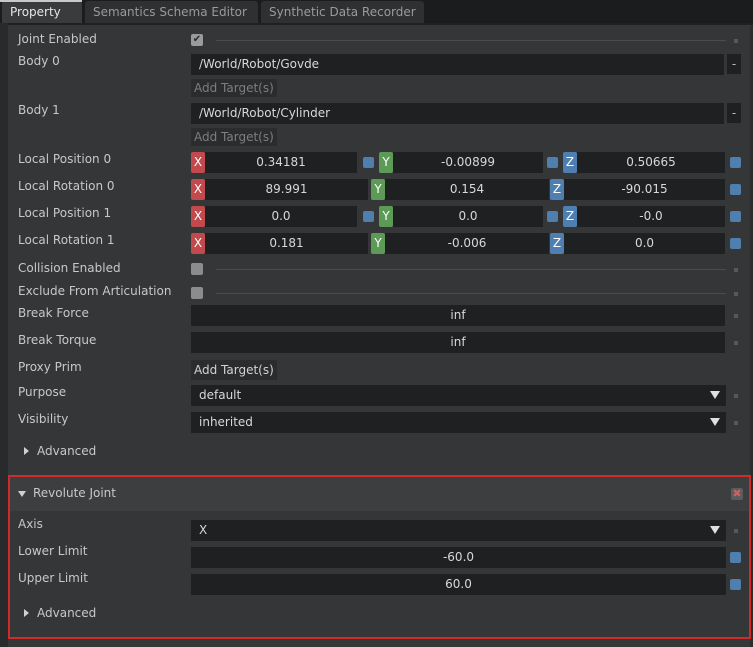 The height and width of the screenshot is (647, 753). Describe the element at coordinates (458, 342) in the screenshot. I see `break-torque-field: inf` at that location.